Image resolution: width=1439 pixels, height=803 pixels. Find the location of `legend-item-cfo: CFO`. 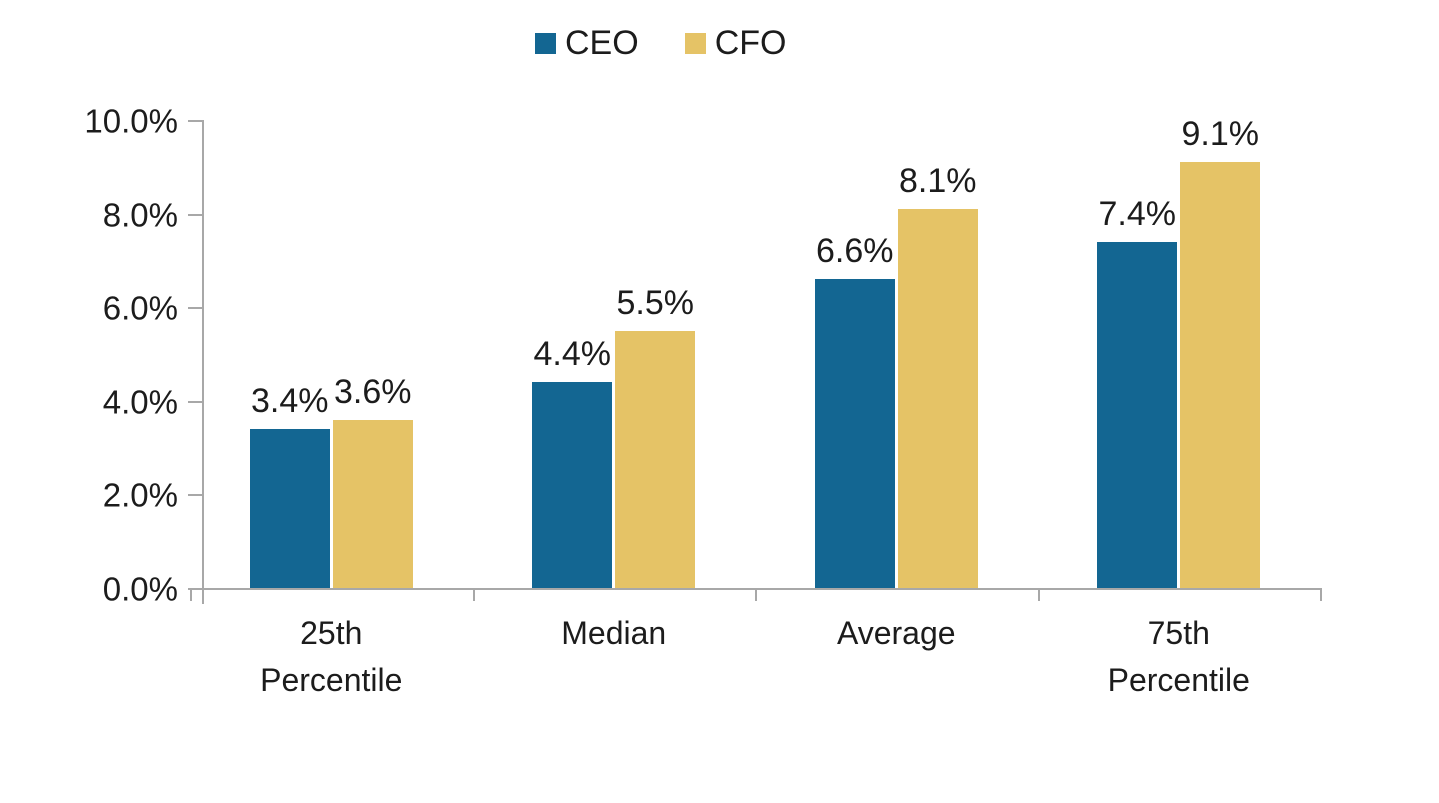

legend-item-cfo: CFO is located at coordinates (735, 43).